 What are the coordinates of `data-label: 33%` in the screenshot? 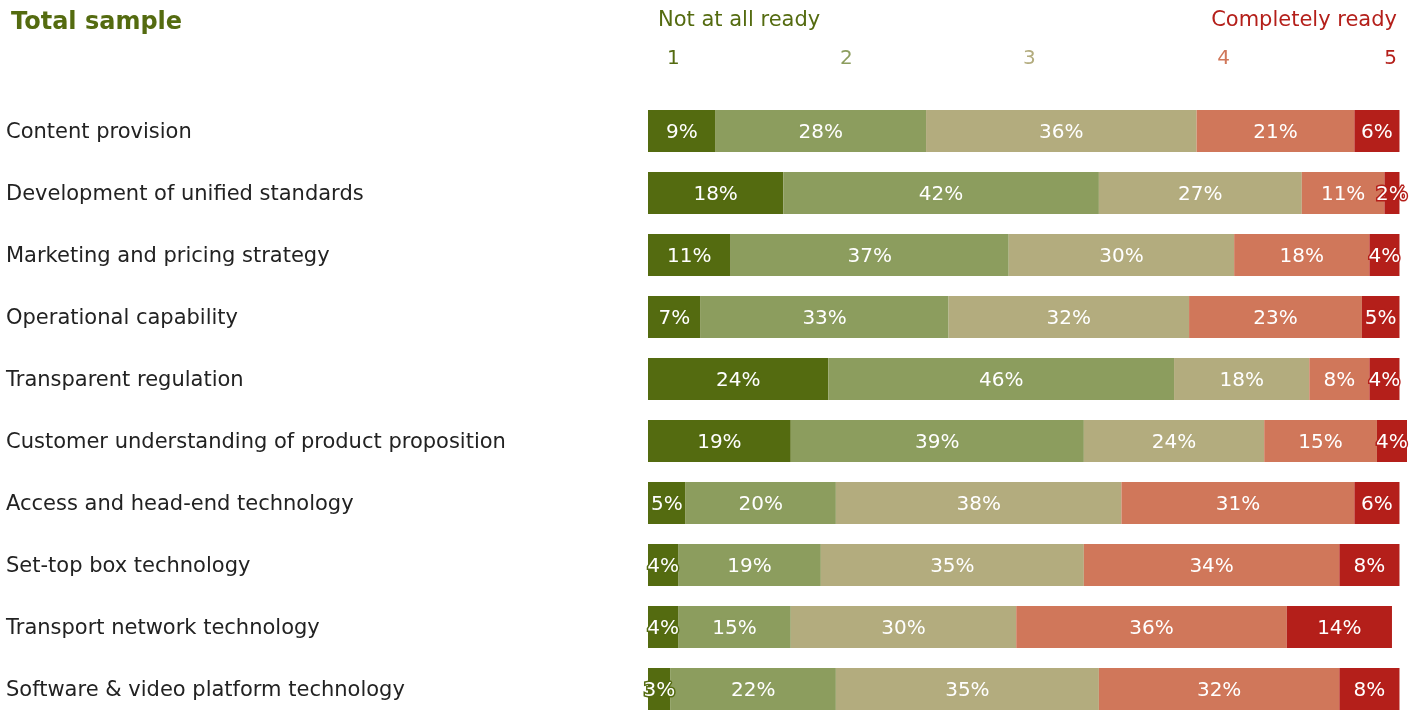 It's located at (824, 317).